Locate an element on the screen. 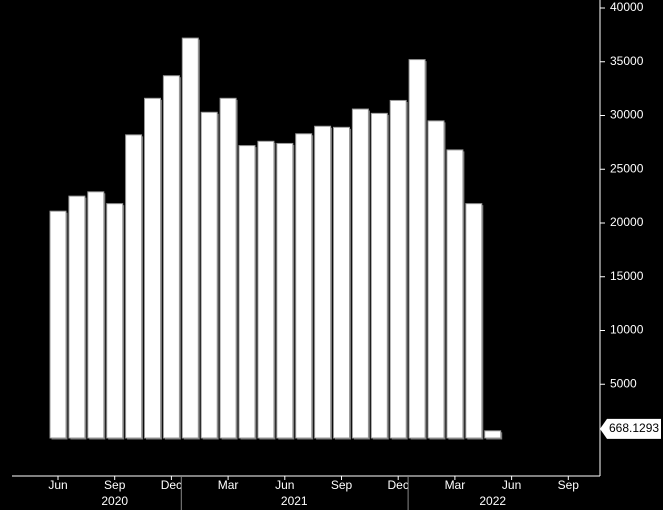 The width and height of the screenshot is (663, 510). last-value-box is located at coordinates (630, 428).